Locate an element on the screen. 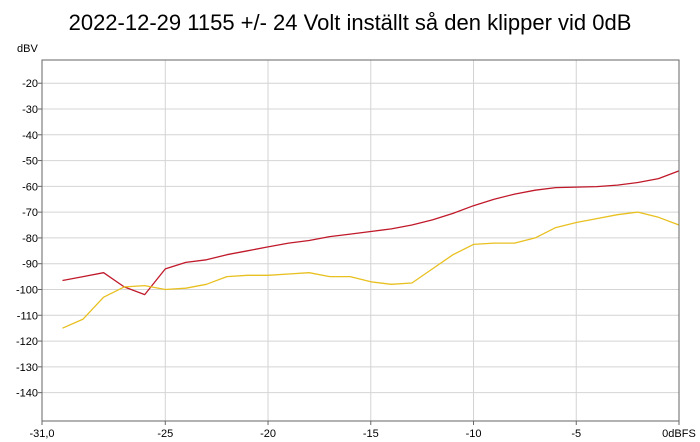  x-tick-label: -20 is located at coordinates (268, 434).